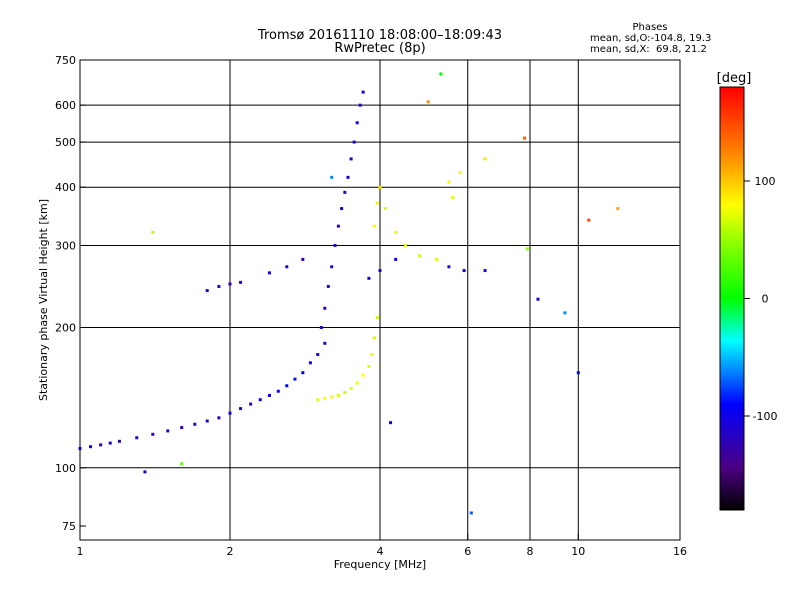 Image resolution: width=800 pixels, height=600 pixels. What do you see at coordinates (65, 60) in the screenshot?
I see `y-tick-label: 750` at bounding box center [65, 60].